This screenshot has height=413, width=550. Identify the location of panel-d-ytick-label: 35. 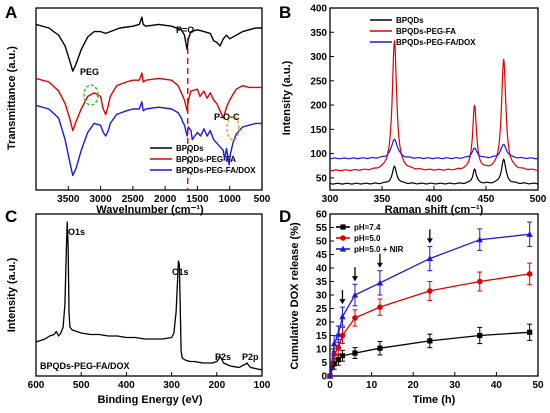
(322, 282).